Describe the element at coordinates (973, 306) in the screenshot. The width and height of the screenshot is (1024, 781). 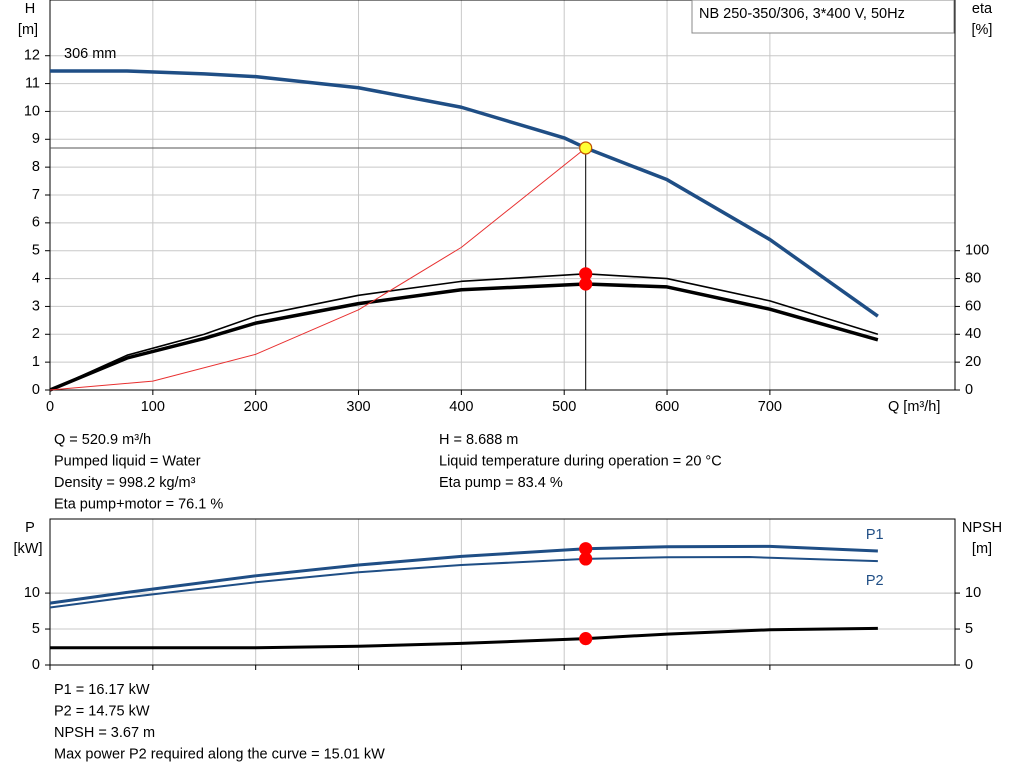
I see `y2-tick-label: 60` at that location.